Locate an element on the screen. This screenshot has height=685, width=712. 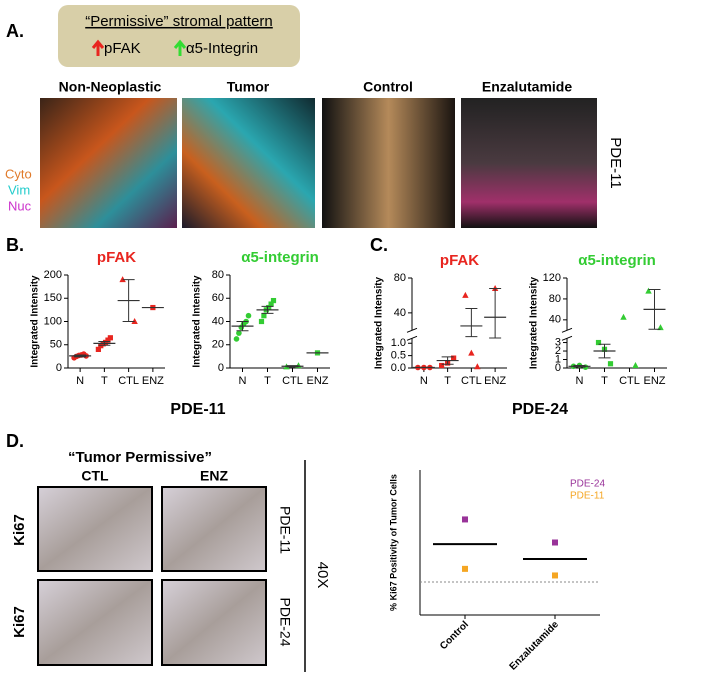
y-tick-label: 2 is located at coordinates (558, 351).